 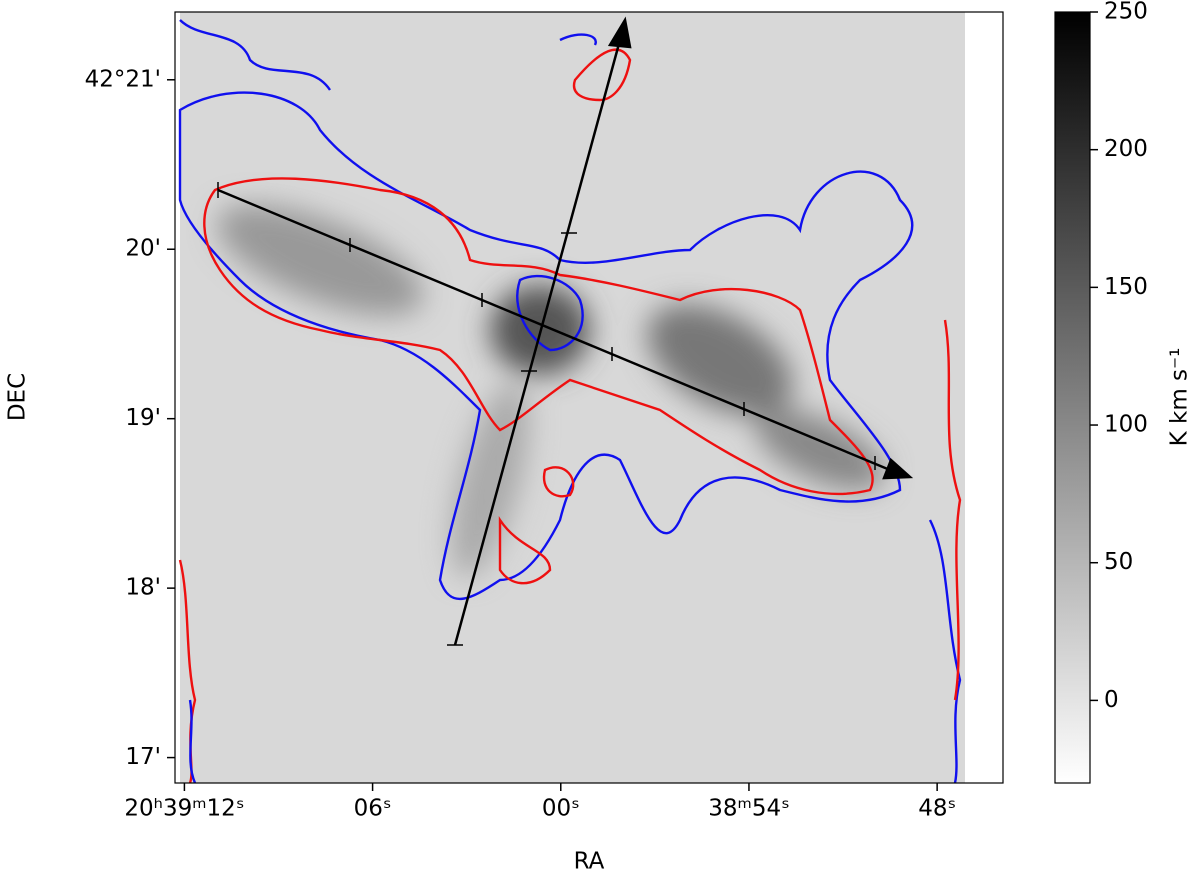 I want to click on x-tick-label: 00ˢ, so click(x=561, y=809).